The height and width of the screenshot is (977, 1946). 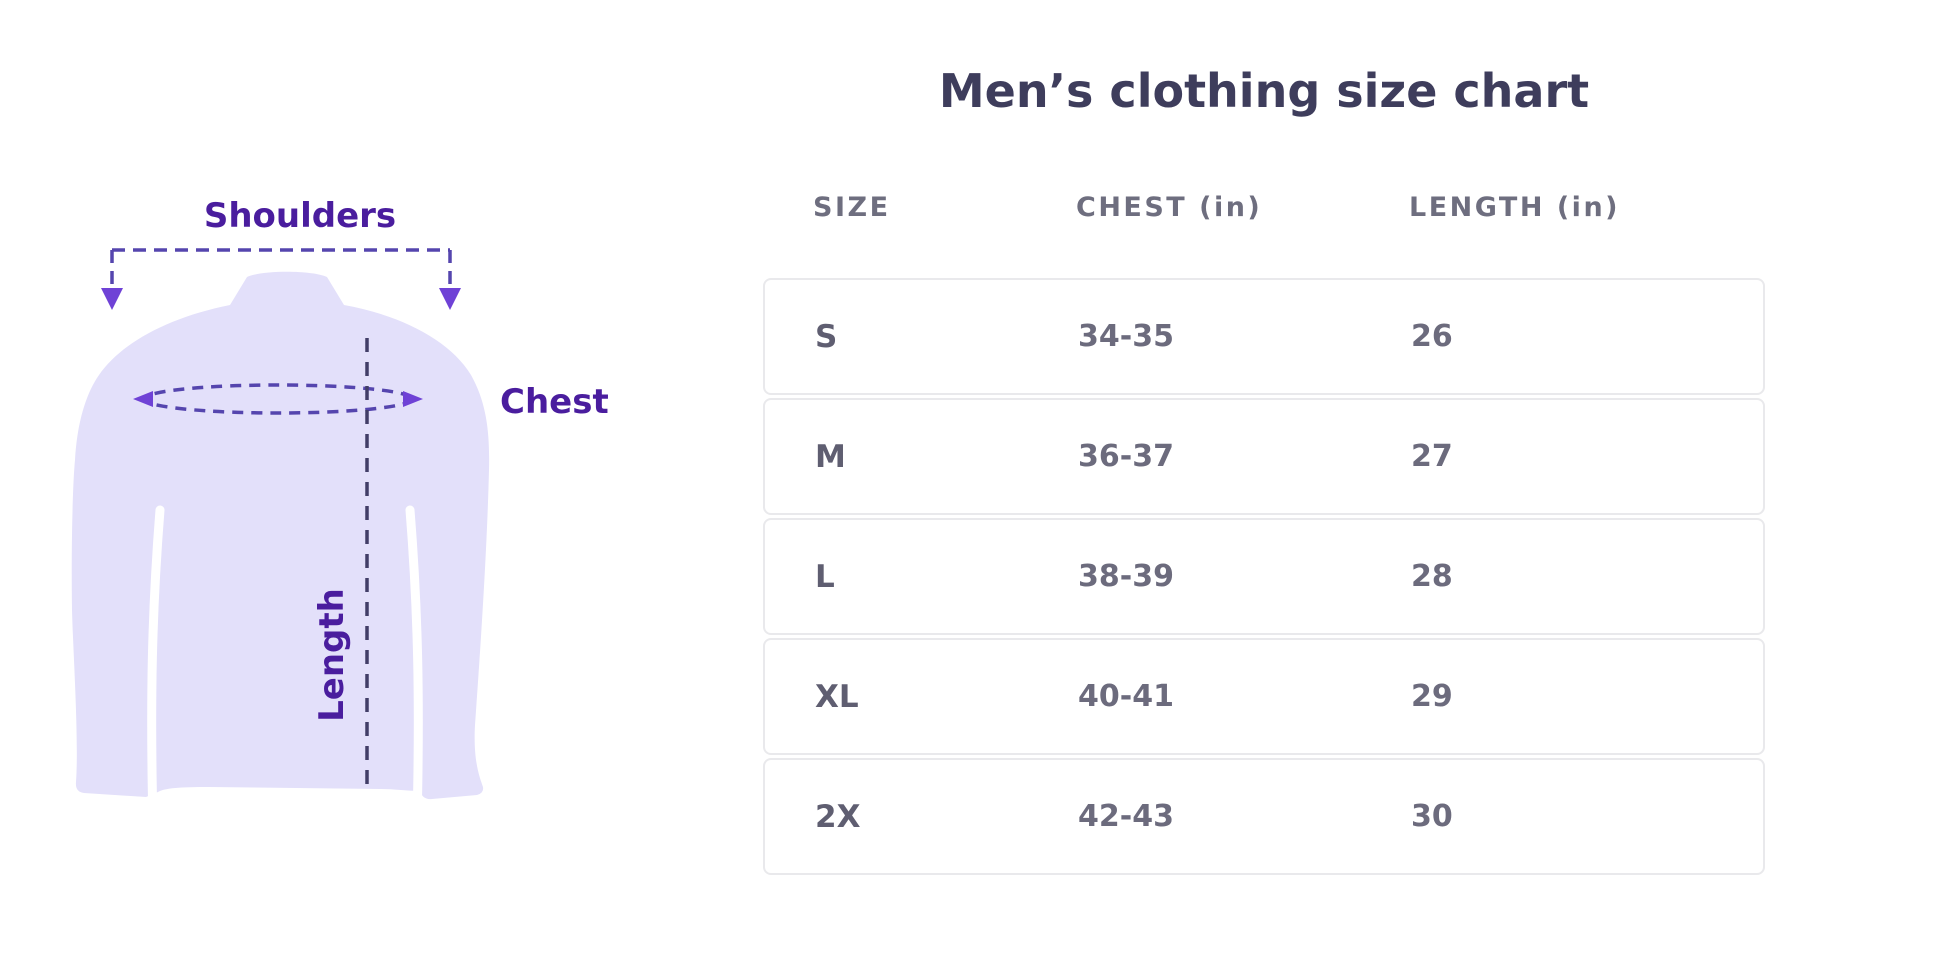 What do you see at coordinates (1169, 207) in the screenshot?
I see `column-header-chest: CHEST (in)` at bounding box center [1169, 207].